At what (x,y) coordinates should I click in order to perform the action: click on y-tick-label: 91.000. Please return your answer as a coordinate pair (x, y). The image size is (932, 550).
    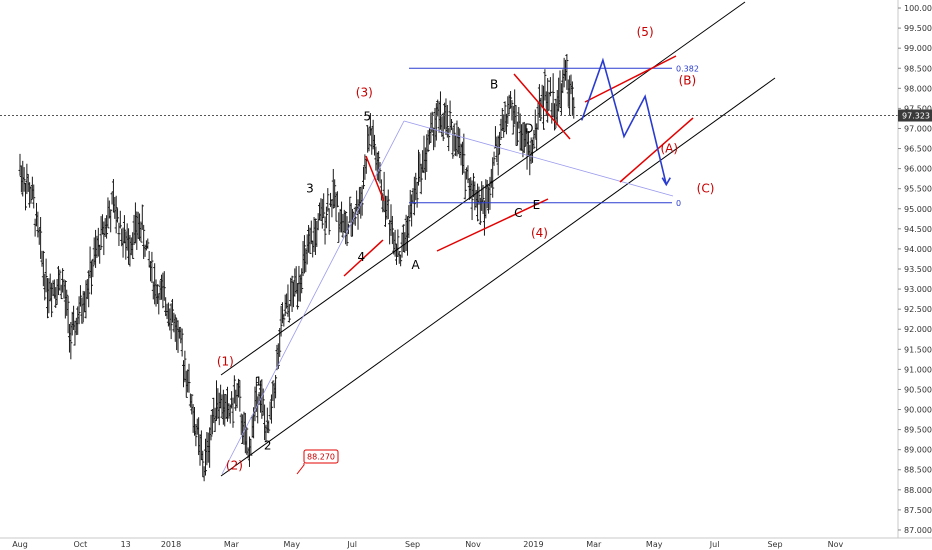
    Looking at the image, I should click on (918, 369).